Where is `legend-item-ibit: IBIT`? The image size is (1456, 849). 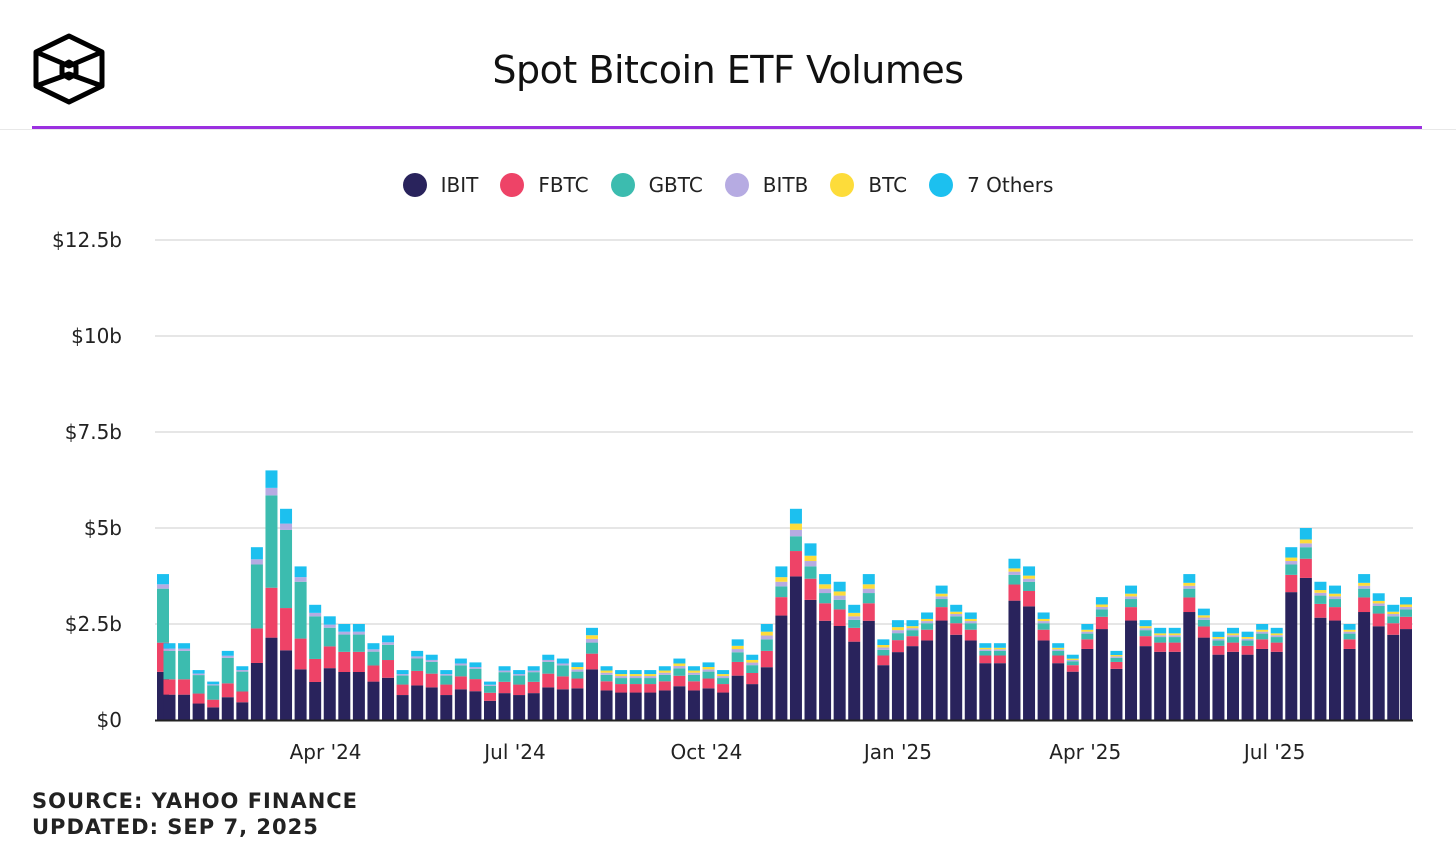
legend-item-ibit: IBIT is located at coordinates (440, 185).